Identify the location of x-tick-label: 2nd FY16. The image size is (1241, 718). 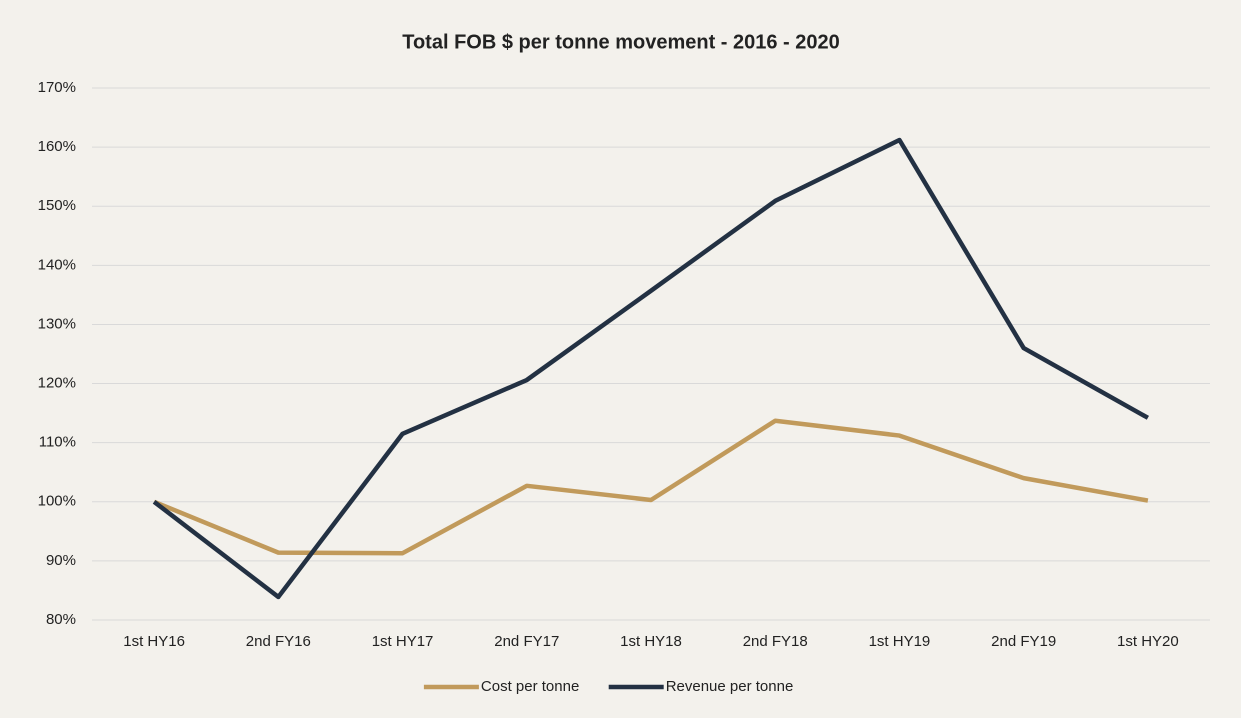
(278, 641).